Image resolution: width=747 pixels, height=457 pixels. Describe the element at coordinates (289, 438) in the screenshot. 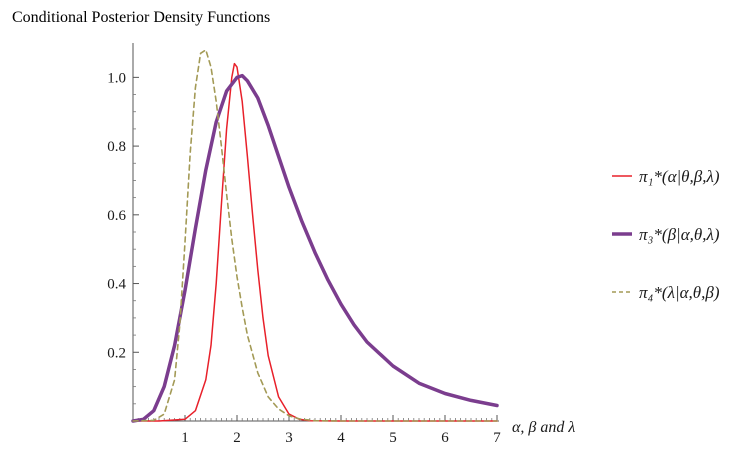

I see `x-tick-label: 3` at that location.